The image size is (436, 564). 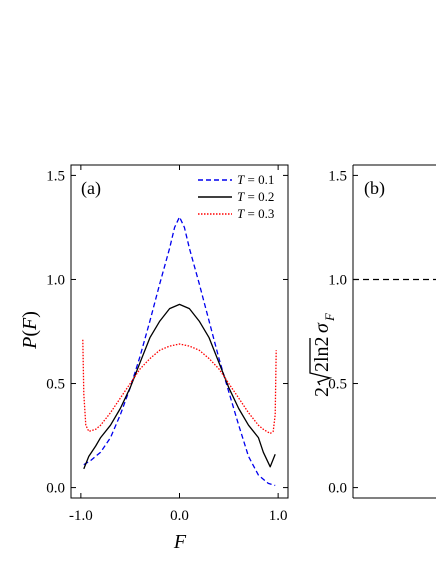 What do you see at coordinates (180, 542) in the screenshot?
I see `panel-a-x-axis-title: F` at bounding box center [180, 542].